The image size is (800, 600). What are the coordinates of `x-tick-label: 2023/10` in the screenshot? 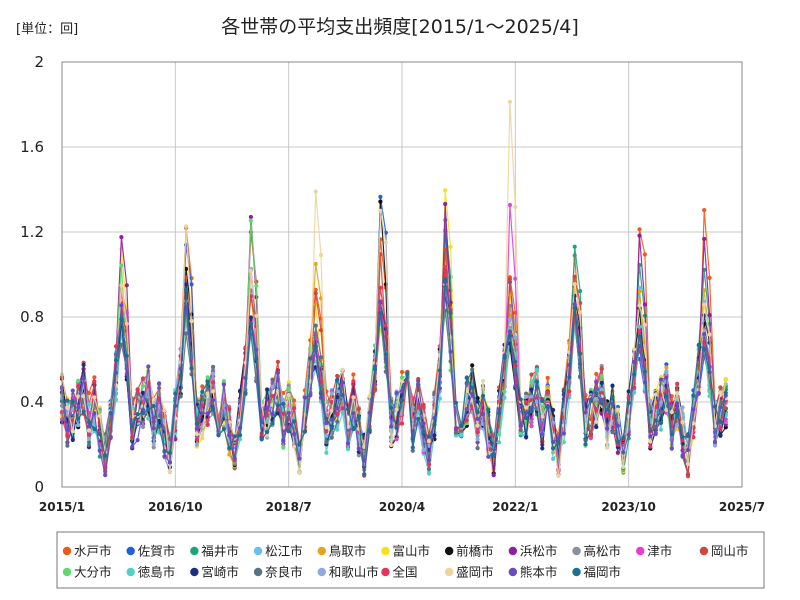 It's located at (628, 507).